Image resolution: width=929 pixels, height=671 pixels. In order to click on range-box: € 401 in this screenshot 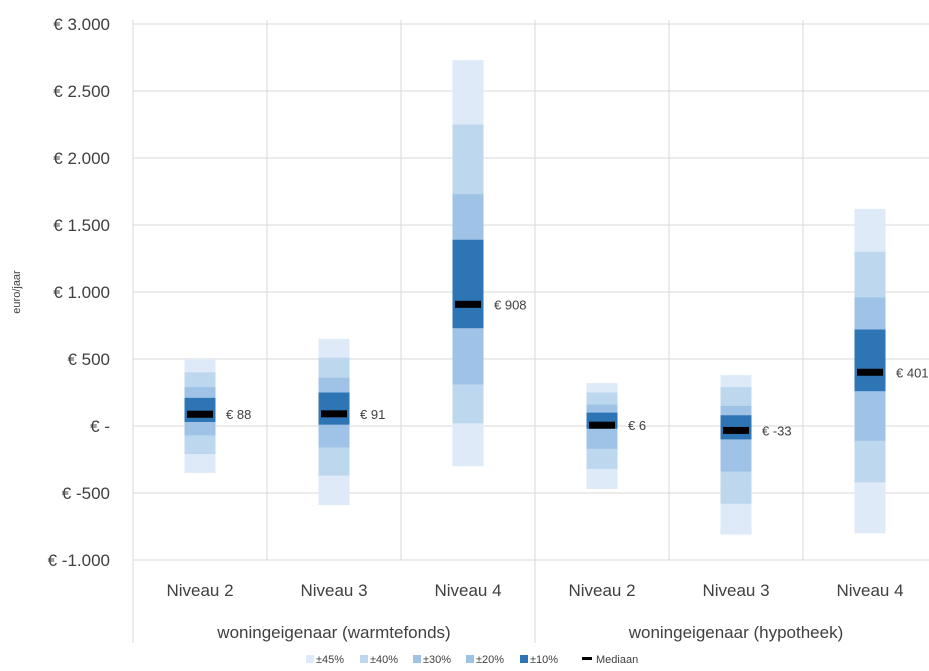, I will do `click(891, 371)`.